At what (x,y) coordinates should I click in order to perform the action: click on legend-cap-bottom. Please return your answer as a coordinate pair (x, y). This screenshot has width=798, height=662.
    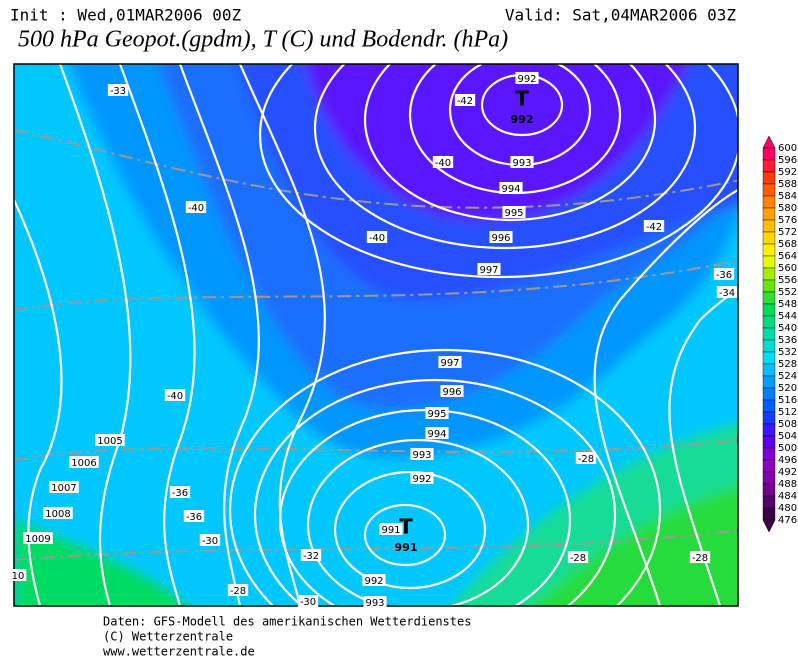
    Looking at the image, I should click on (769, 526).